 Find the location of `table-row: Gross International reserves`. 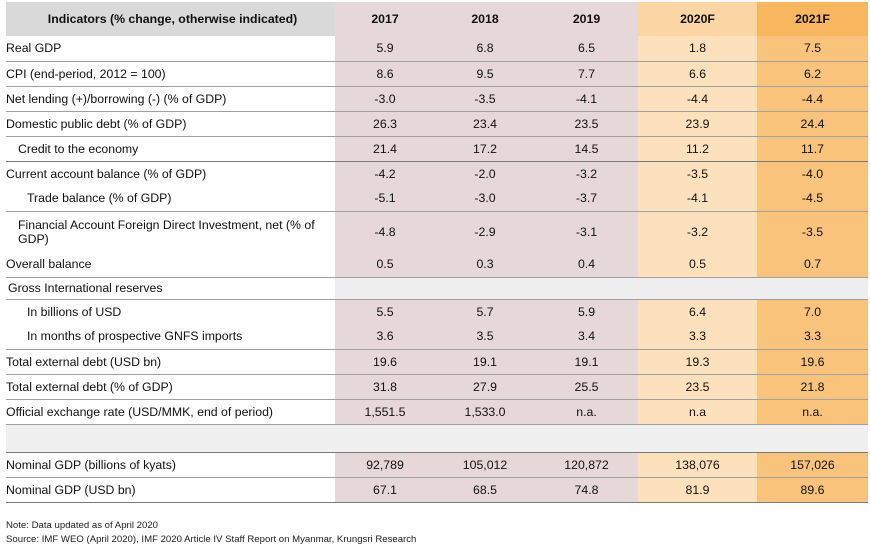

table-row: Gross International reserves is located at coordinates (437, 288).